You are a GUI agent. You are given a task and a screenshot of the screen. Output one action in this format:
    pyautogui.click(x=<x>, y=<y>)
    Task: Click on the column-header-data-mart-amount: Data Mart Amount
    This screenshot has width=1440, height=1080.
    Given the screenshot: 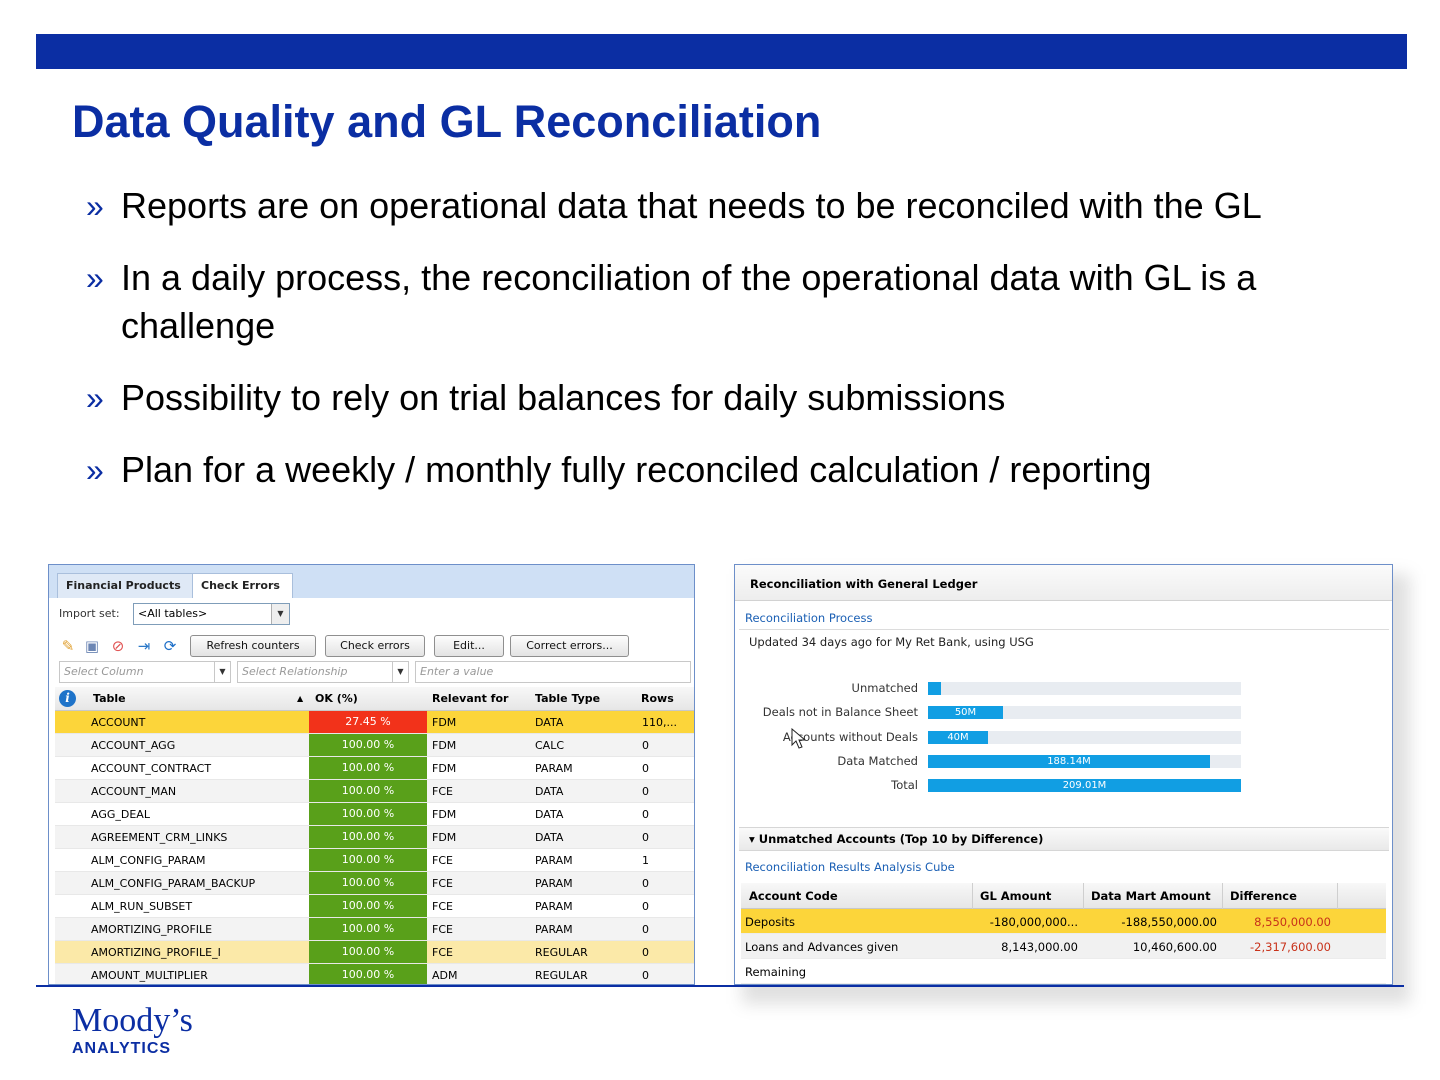 What is the action you would take?
    pyautogui.click(x=1151, y=896)
    